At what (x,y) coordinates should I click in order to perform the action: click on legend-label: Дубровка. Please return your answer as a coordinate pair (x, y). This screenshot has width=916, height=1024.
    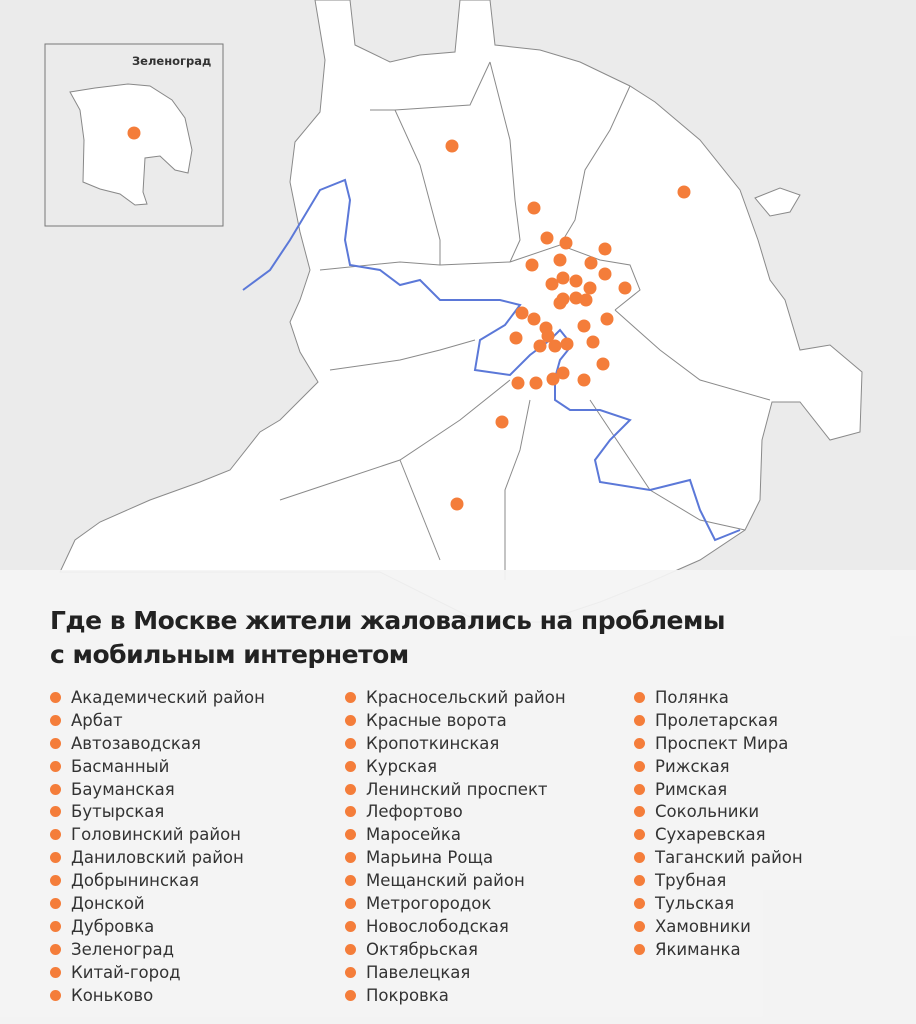
    Looking at the image, I should click on (113, 926).